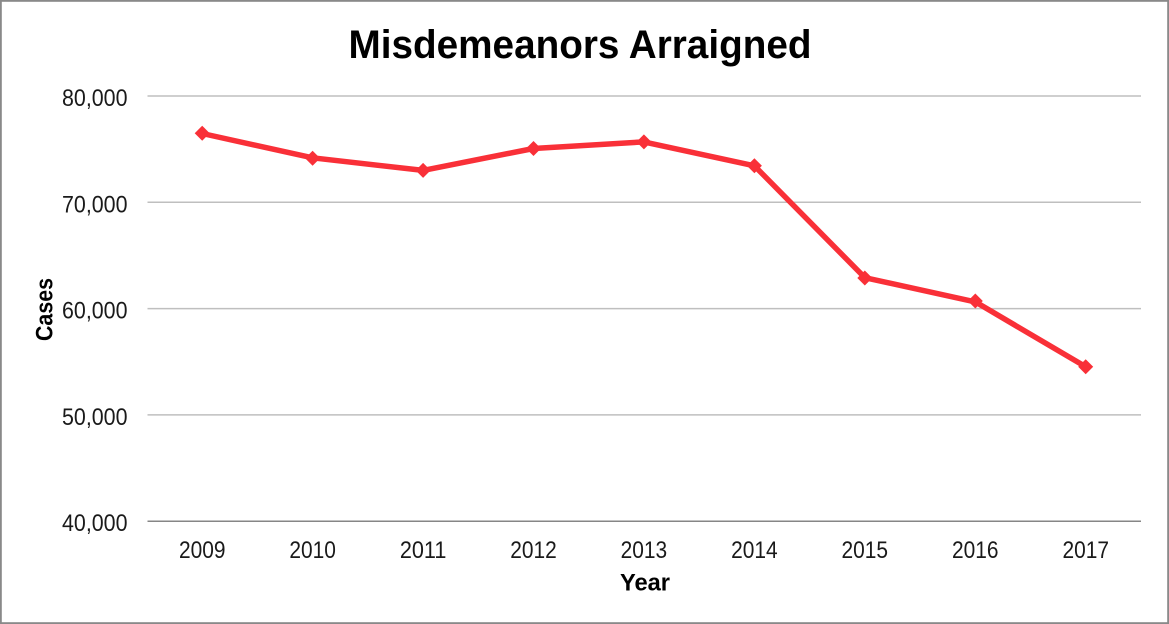 The height and width of the screenshot is (624, 1169). Describe the element at coordinates (580, 45) in the screenshot. I see `svg-text: Misdemeanors Arraigned` at that location.